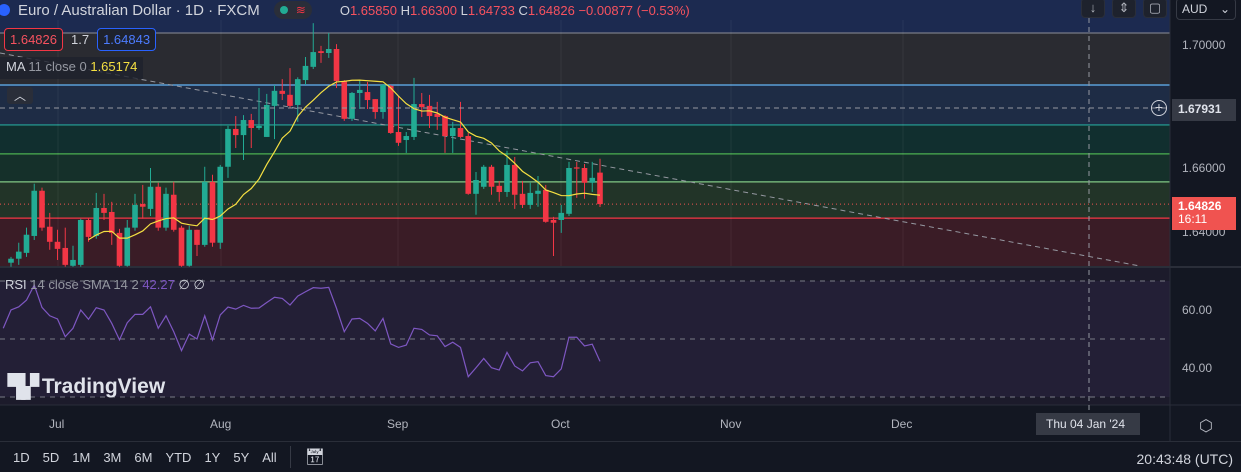 Image resolution: width=1241 pixels, height=472 pixels. Describe the element at coordinates (1184, 459) in the screenshot. I see `clock: 20:43:48 (UTC)` at that location.